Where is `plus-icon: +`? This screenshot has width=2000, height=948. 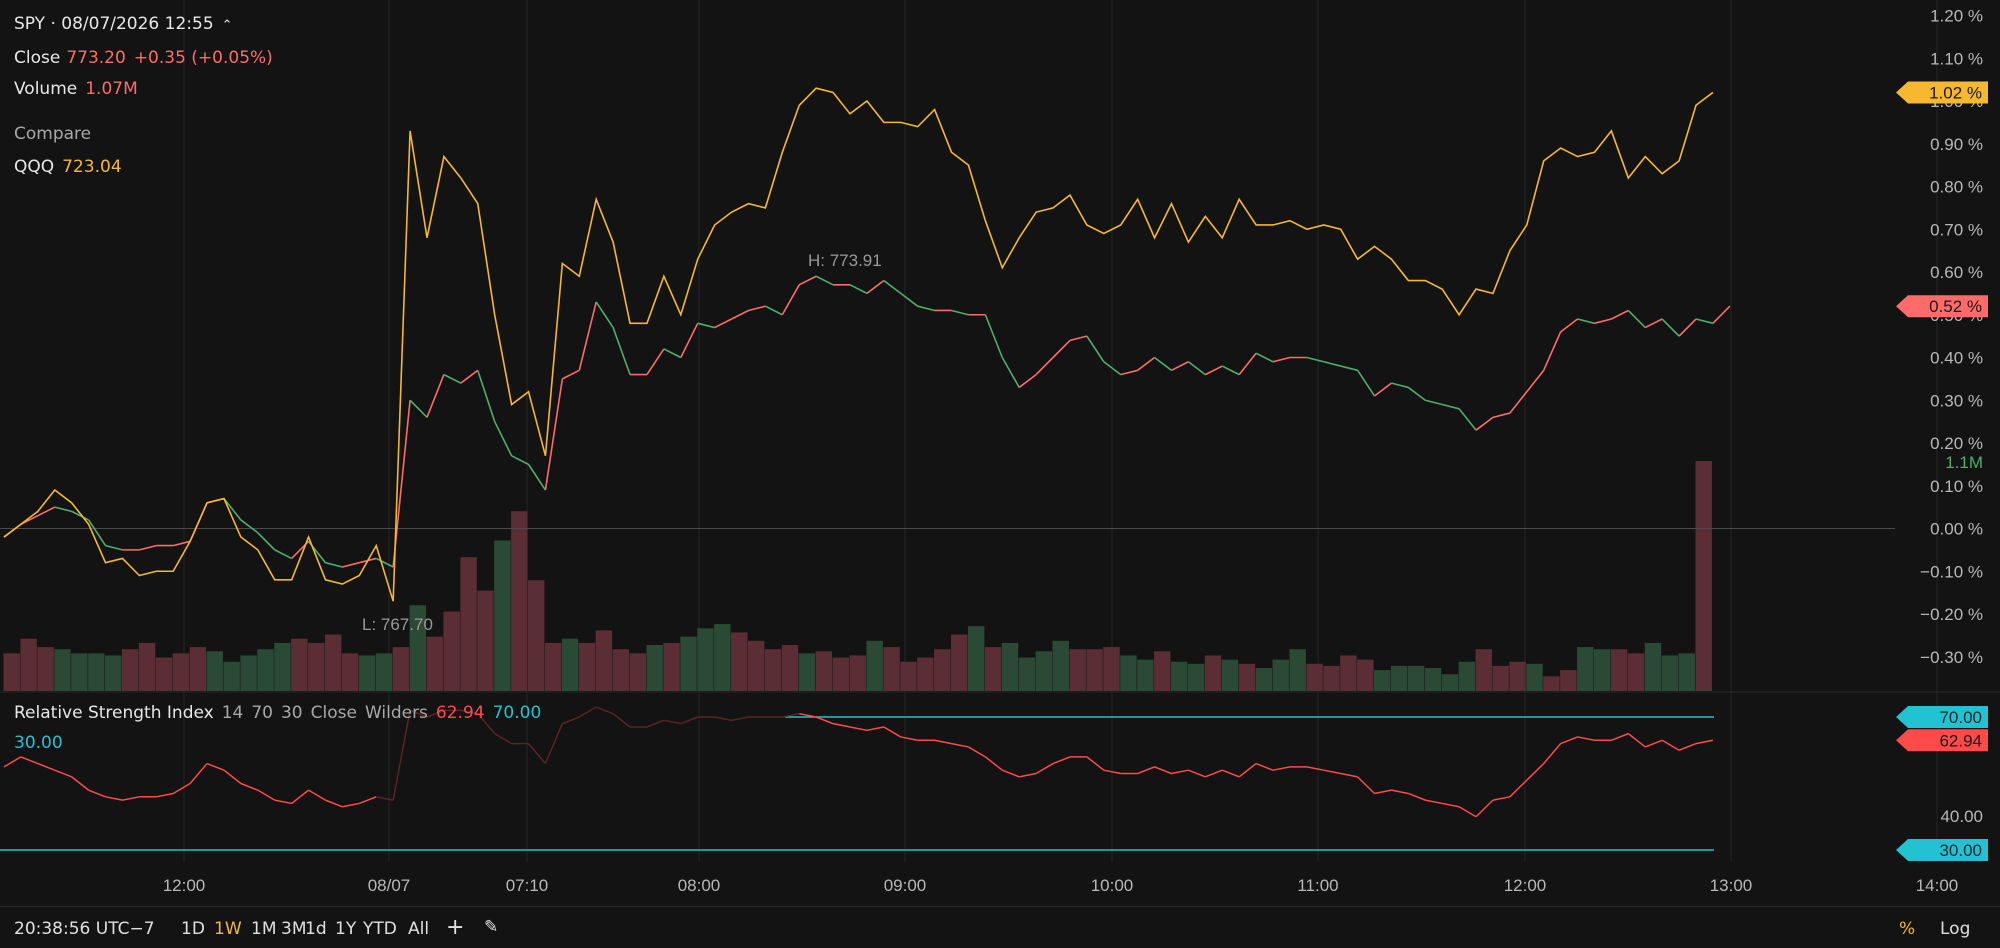
plus-icon: + is located at coordinates (455, 927).